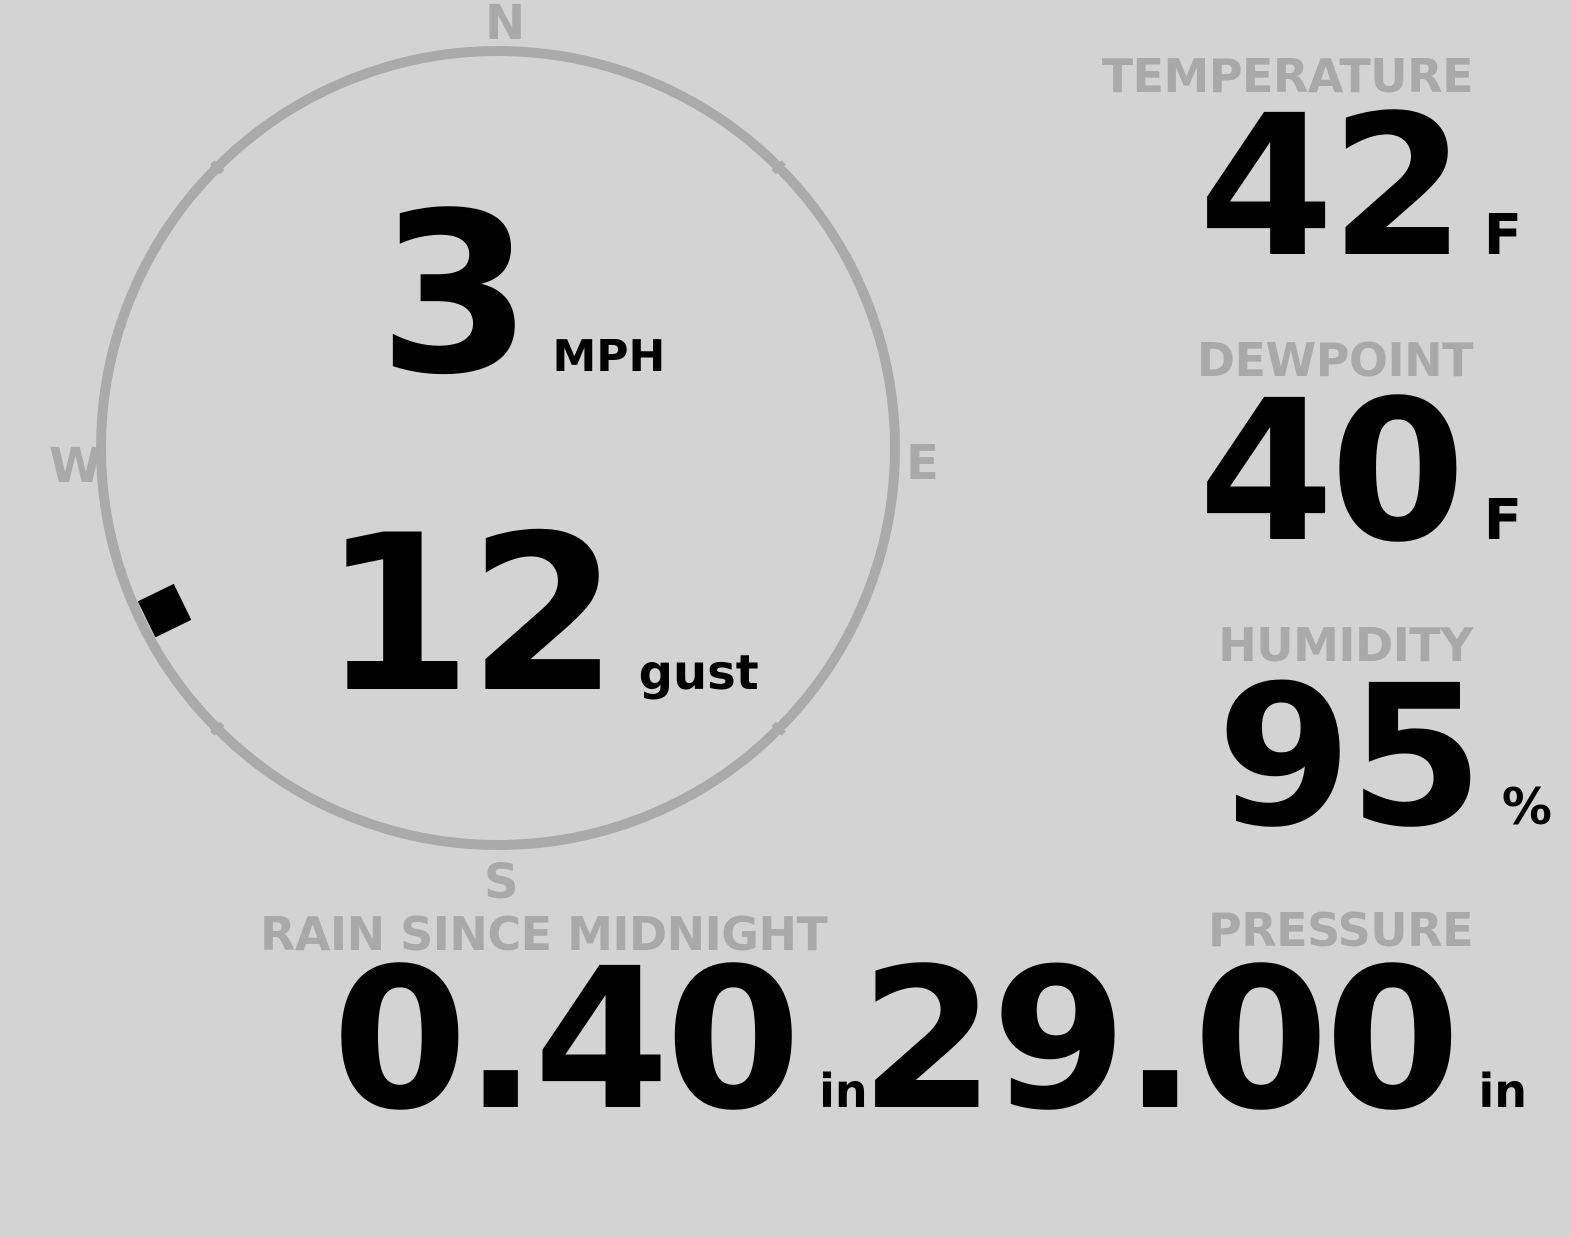 The image size is (1571, 1237). I want to click on wind-direction-marker-icon, so click(164, 610).